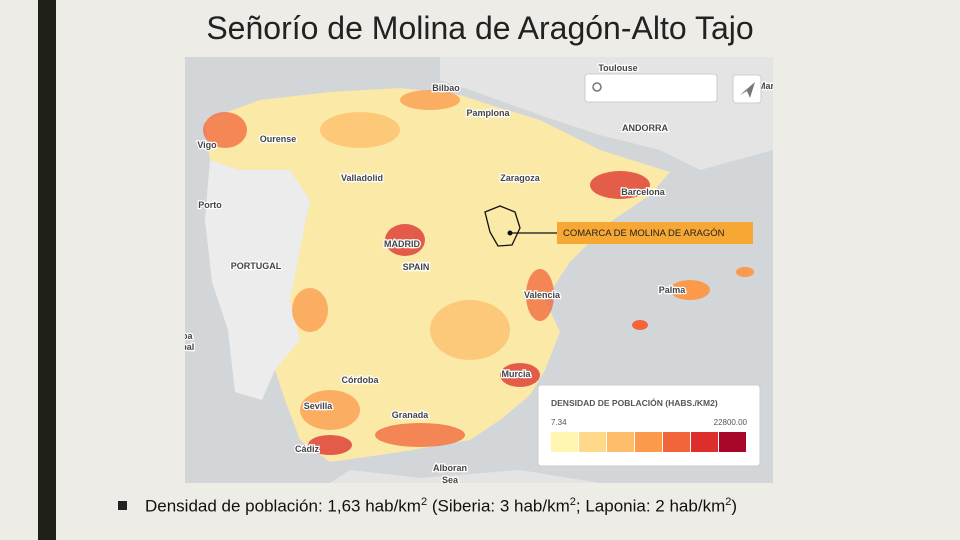 This screenshot has height=540, width=960. I want to click on bullet-marker, so click(122, 505).